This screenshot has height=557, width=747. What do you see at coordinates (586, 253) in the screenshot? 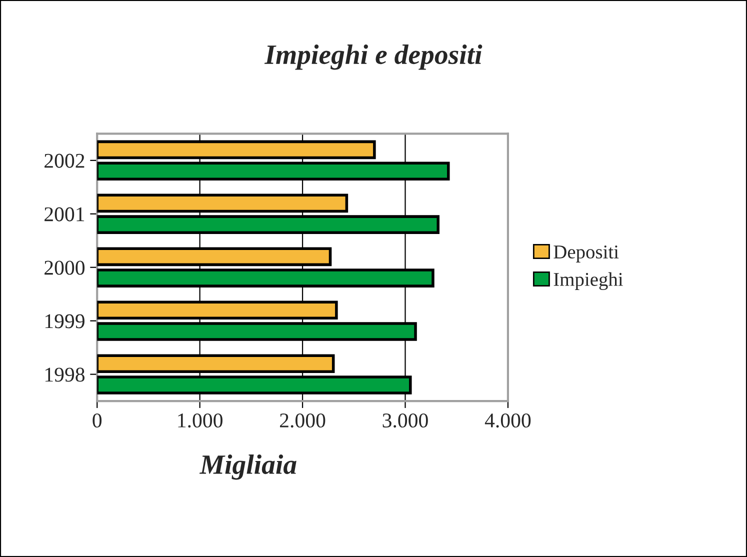
I see `legend-label: Depositi` at bounding box center [586, 253].